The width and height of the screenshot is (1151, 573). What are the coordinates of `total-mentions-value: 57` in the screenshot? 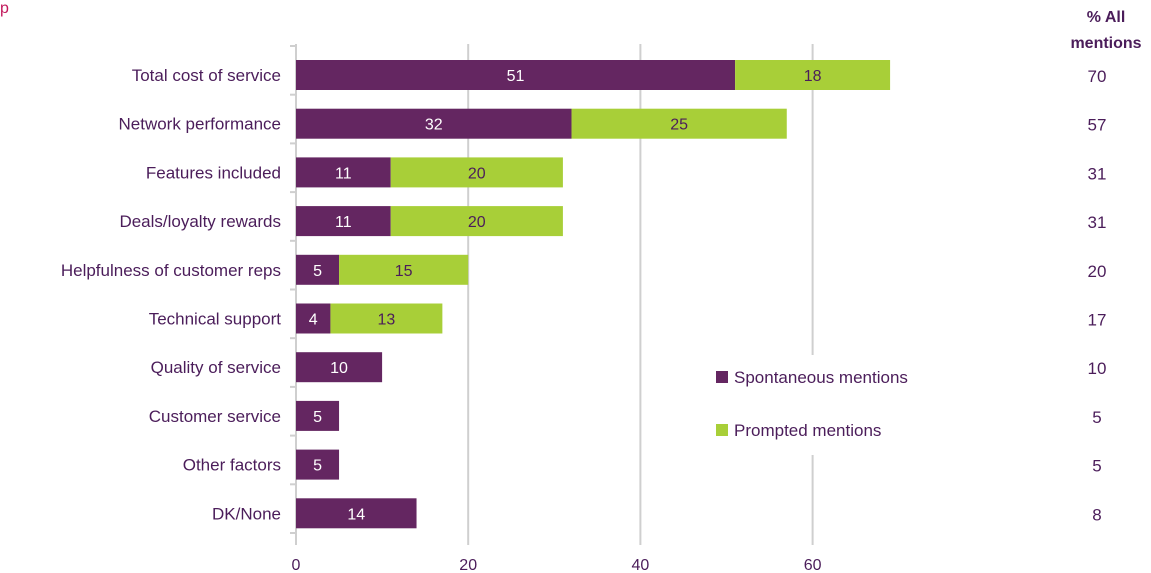 It's located at (1097, 125).